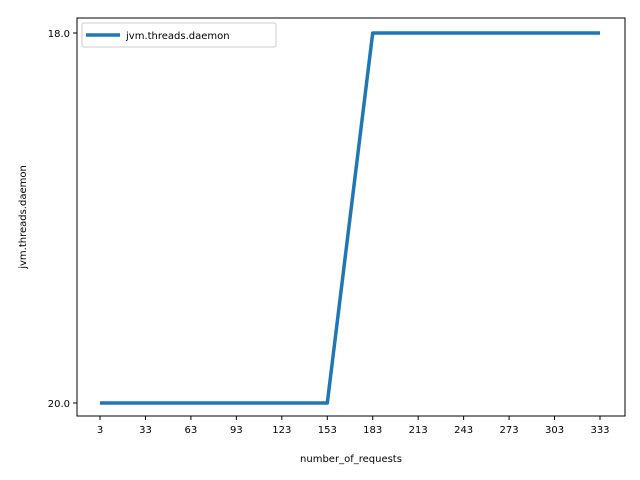 The image size is (640, 480). Describe the element at coordinates (62, 219) in the screenshot. I see `y-axis: 20.0 18.0` at that location.